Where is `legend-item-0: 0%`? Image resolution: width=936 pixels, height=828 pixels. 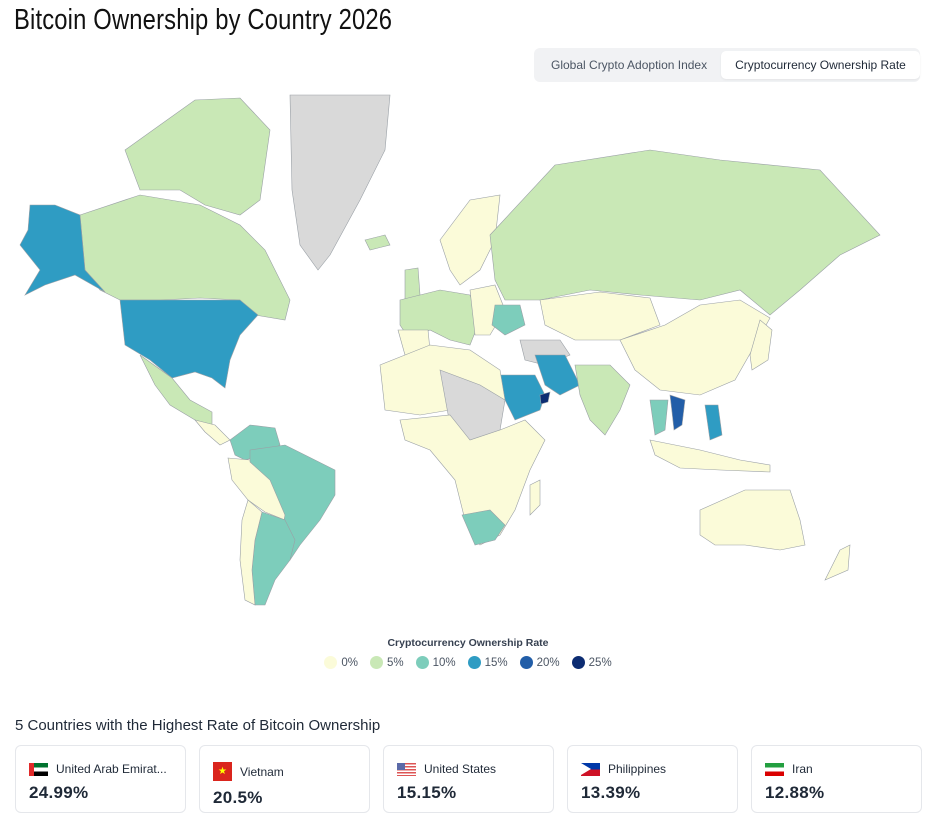
legend-item-0: 0% is located at coordinates (341, 662).